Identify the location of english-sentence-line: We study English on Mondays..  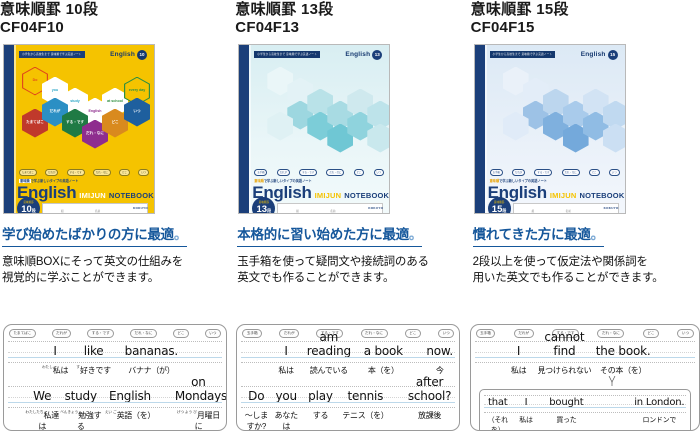
(117, 389).